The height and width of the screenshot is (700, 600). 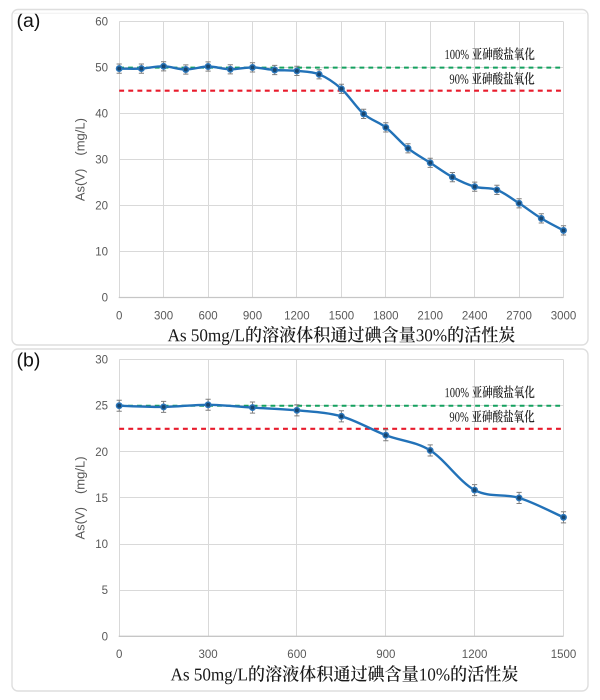 What do you see at coordinates (101, 69) in the screenshot?
I see `svg-text: 50` at bounding box center [101, 69].